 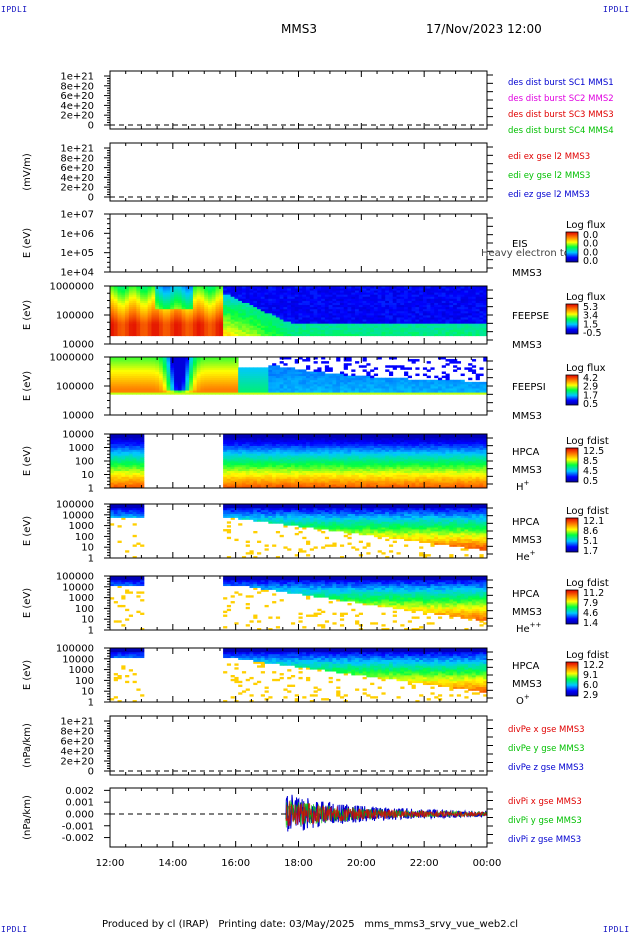 What do you see at coordinates (91, 126) in the screenshot?
I see `dist-ytick-label: 0` at bounding box center [91, 126].